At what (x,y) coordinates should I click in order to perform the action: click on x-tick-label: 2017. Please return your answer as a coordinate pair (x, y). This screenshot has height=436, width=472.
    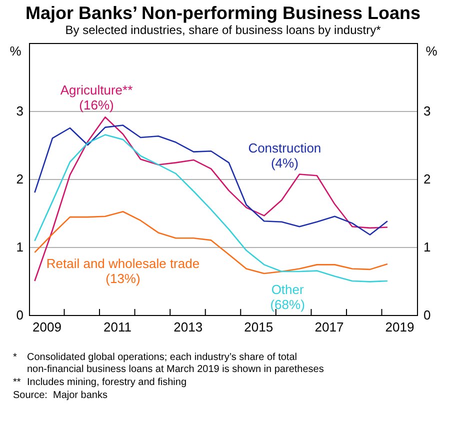
    Looking at the image, I should click on (329, 327).